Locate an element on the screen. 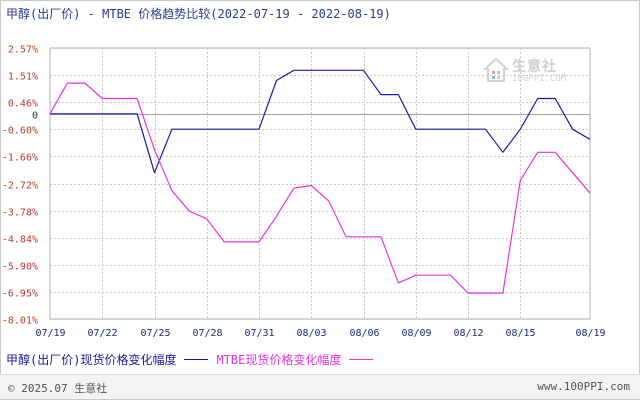 The width and height of the screenshot is (640, 400). watermark-logo: 生意社 100PPI.COM is located at coordinates (532, 72).